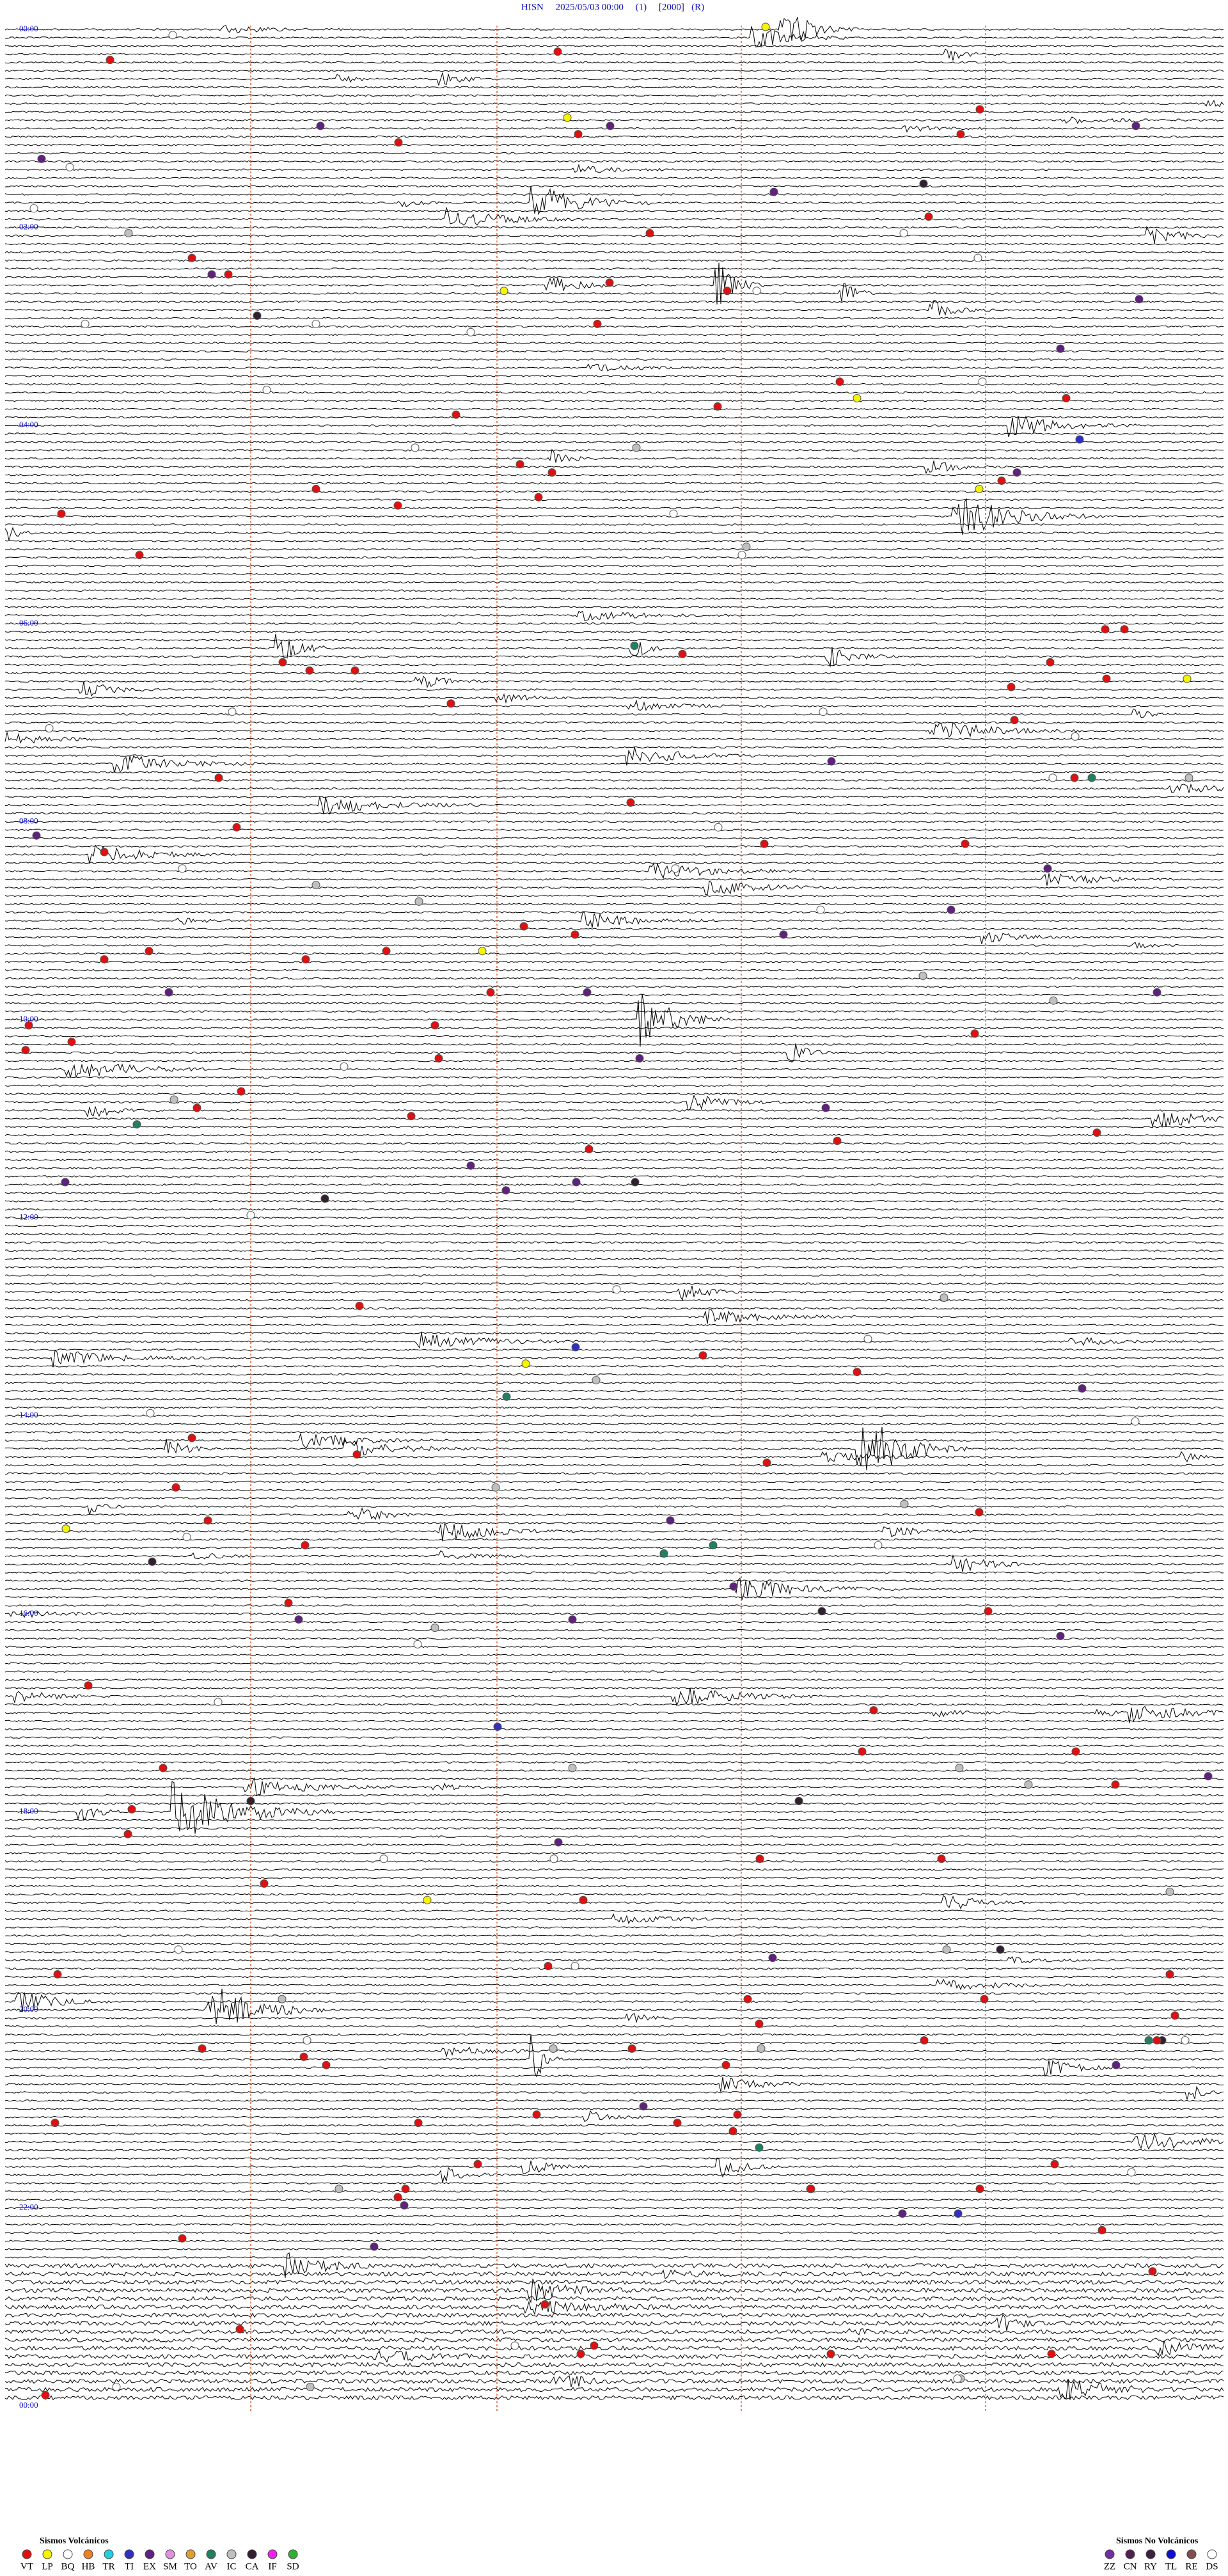 Image resolution: width=1228 pixels, height=2576 pixels. I want to click on time-label: 00:00, so click(28, 2405).